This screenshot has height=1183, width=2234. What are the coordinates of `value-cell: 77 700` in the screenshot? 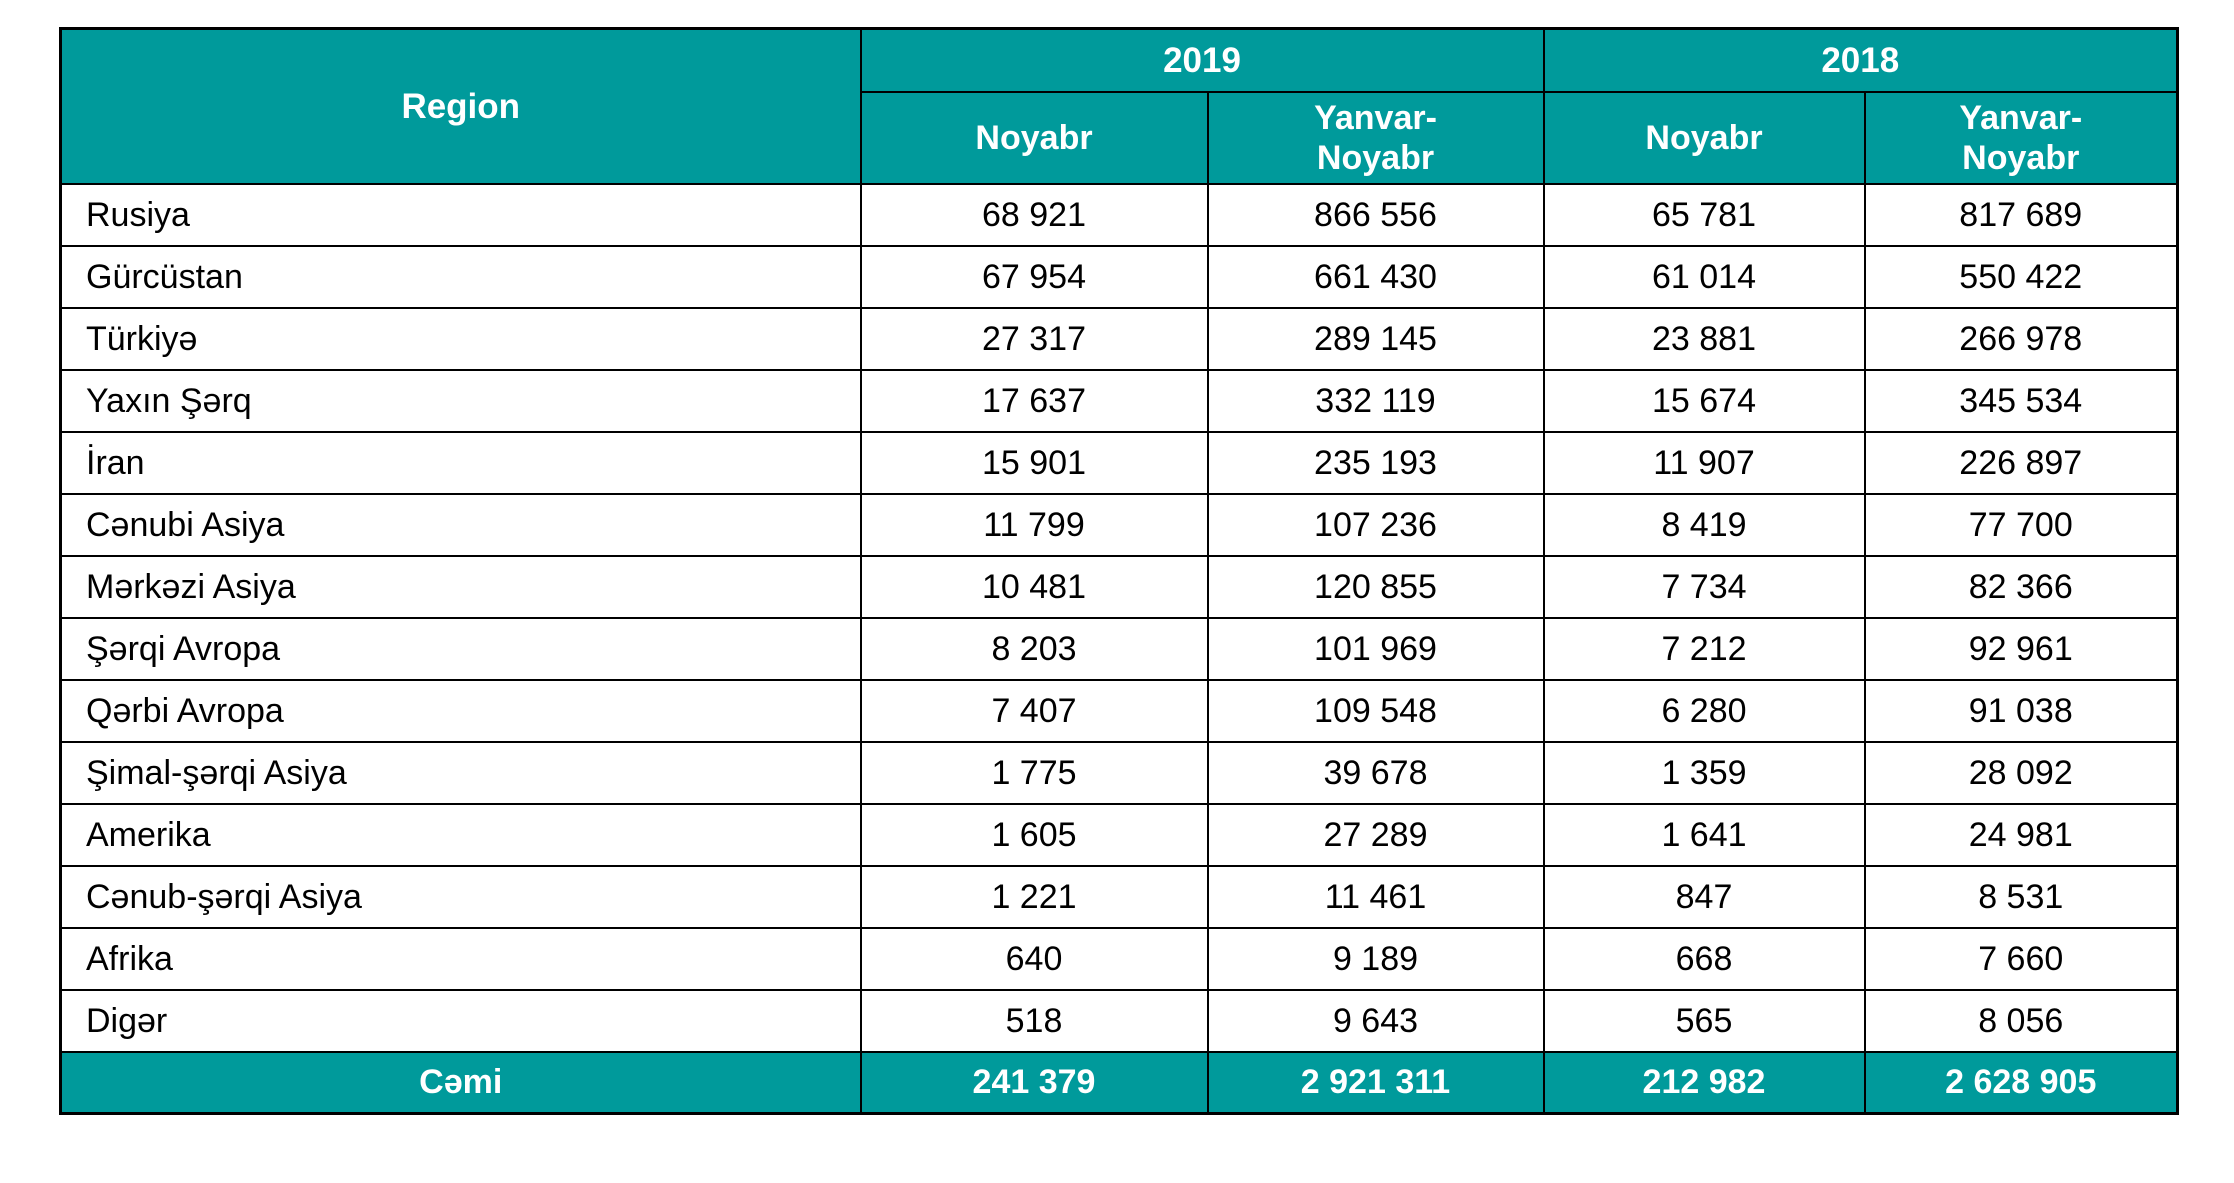 It's located at (2021, 525).